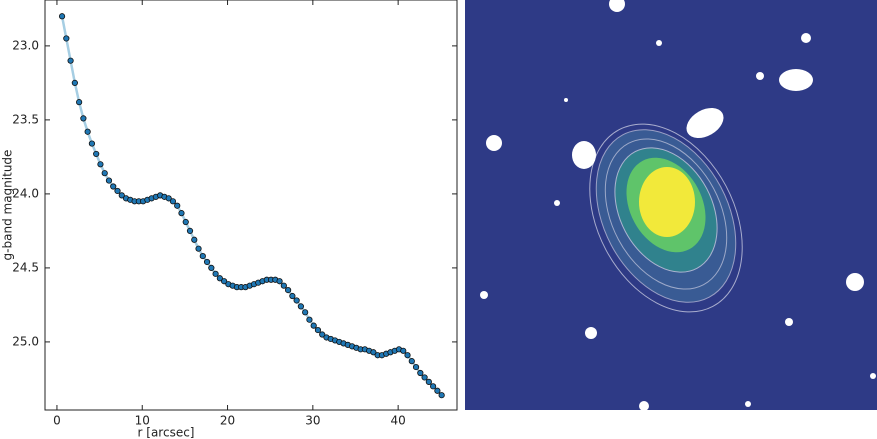  What do you see at coordinates (25, 45) in the screenshot?
I see `y-tick-label: 23.0` at bounding box center [25, 45].